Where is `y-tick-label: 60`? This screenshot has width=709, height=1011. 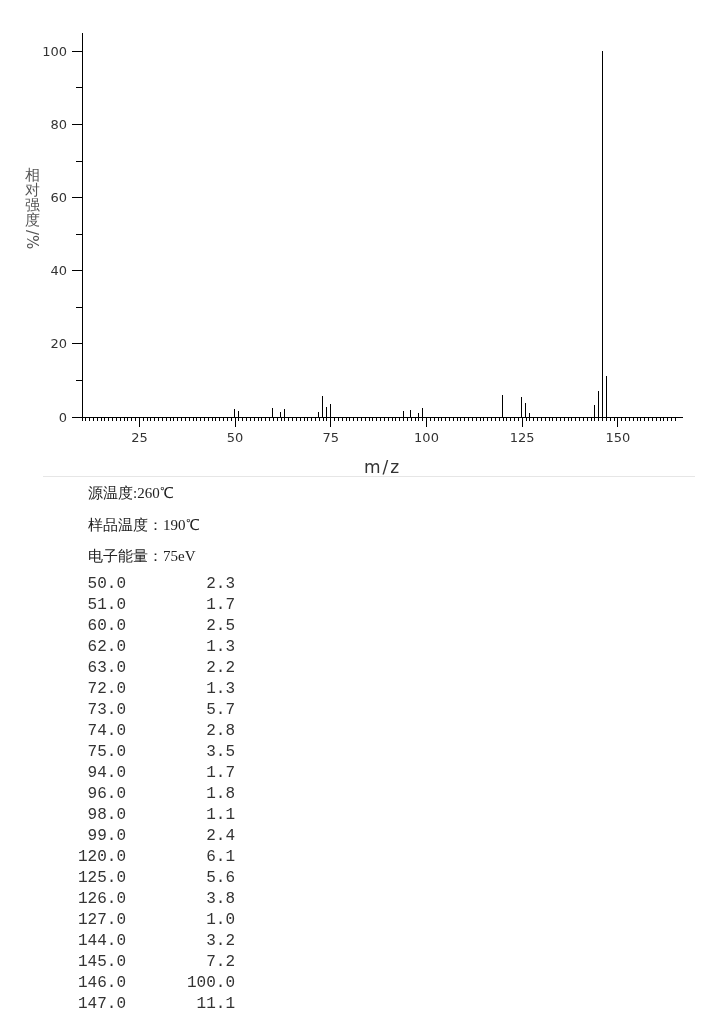 y-tick-label: 60 is located at coordinates (58, 198).